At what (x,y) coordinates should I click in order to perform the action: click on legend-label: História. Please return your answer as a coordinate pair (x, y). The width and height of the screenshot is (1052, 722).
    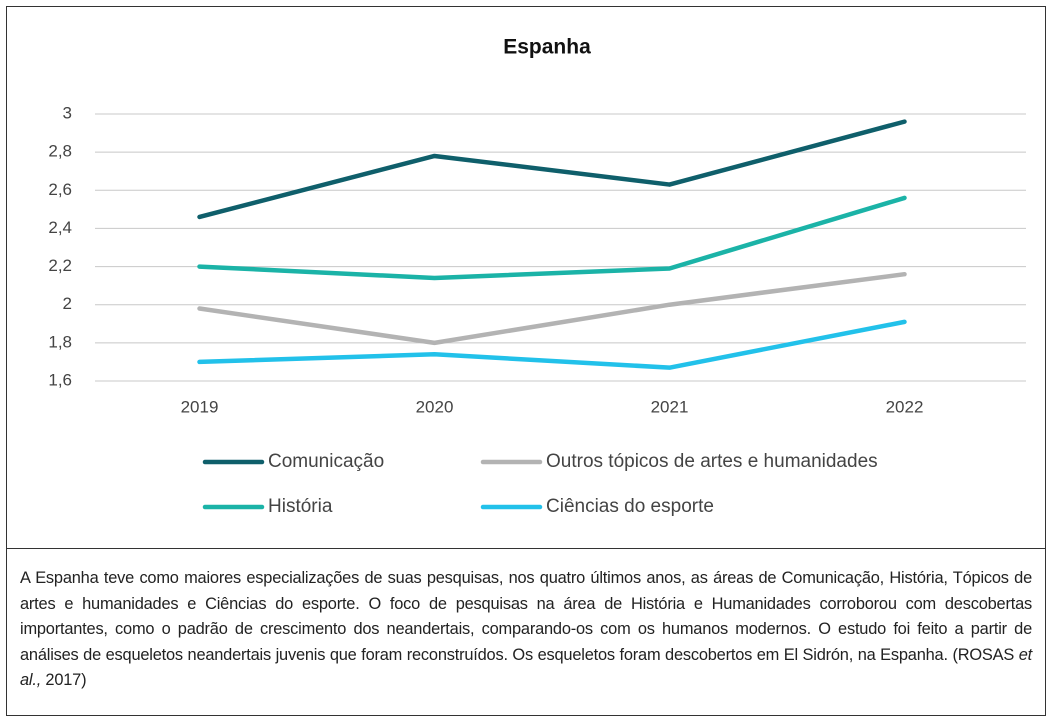
    Looking at the image, I should click on (300, 506).